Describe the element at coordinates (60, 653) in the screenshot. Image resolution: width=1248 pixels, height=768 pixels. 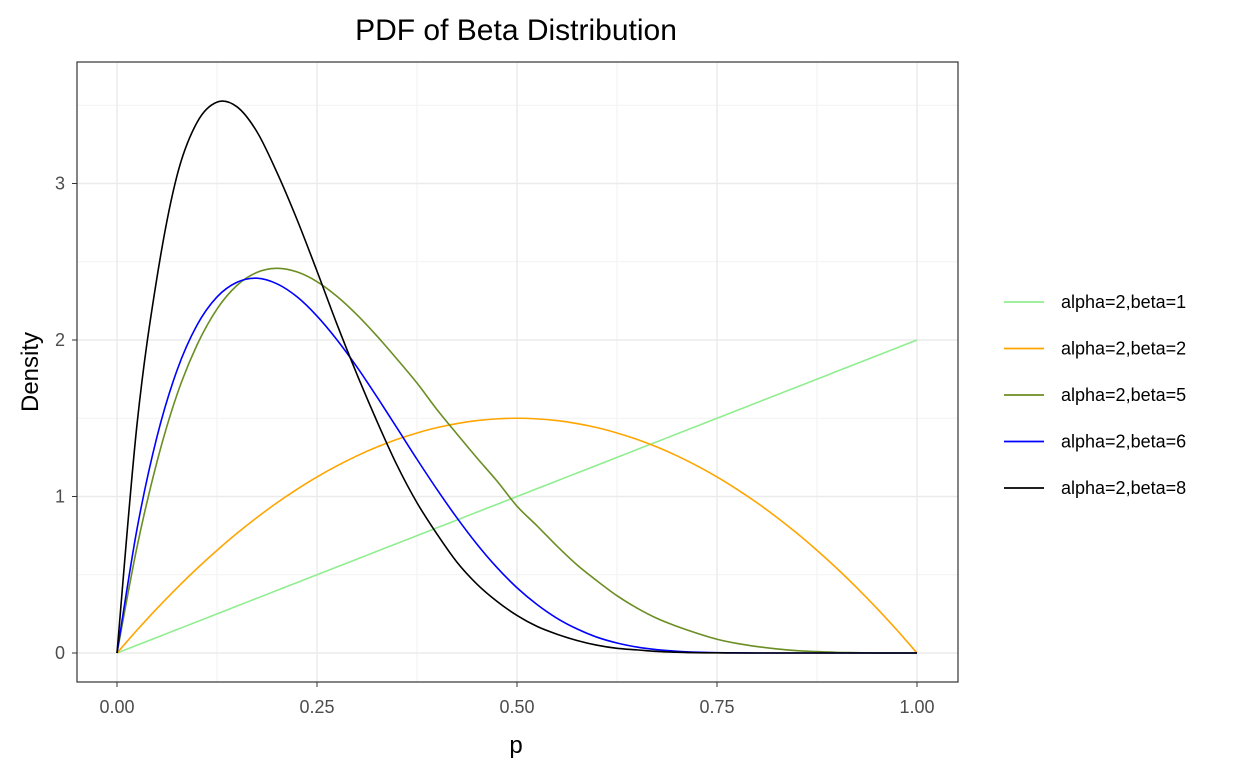
I see `y-tick-label: 0` at that location.